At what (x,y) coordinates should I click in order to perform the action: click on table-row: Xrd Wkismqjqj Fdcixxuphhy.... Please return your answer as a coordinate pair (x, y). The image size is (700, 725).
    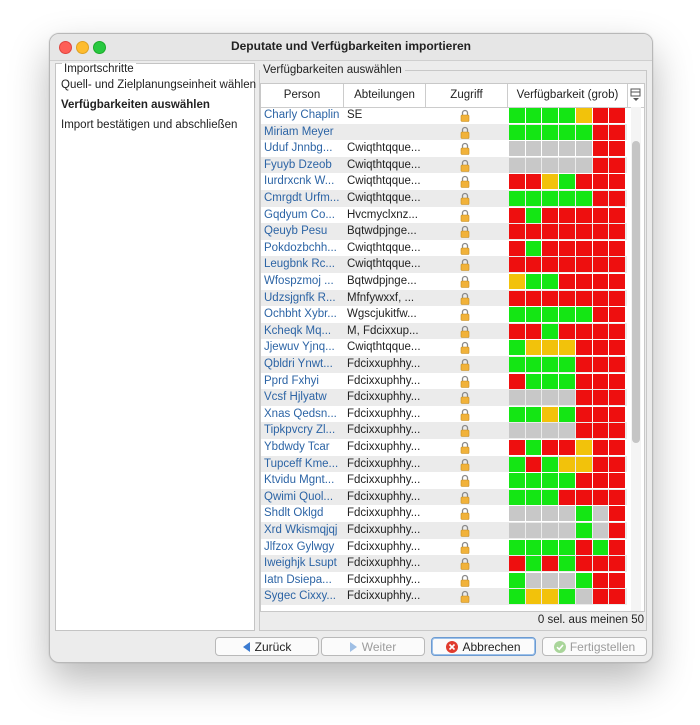
    Looking at the image, I should click on (444, 530).